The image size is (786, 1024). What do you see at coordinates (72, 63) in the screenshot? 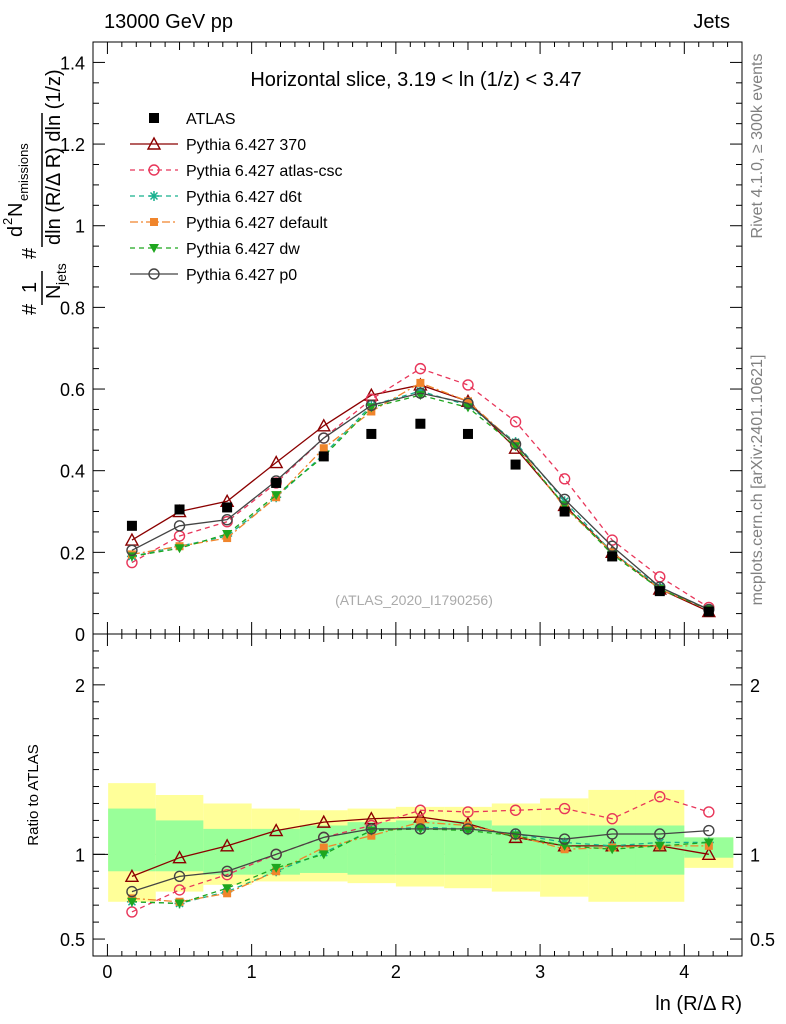
I see `y-tick-label-main: 1.4` at bounding box center [72, 63].